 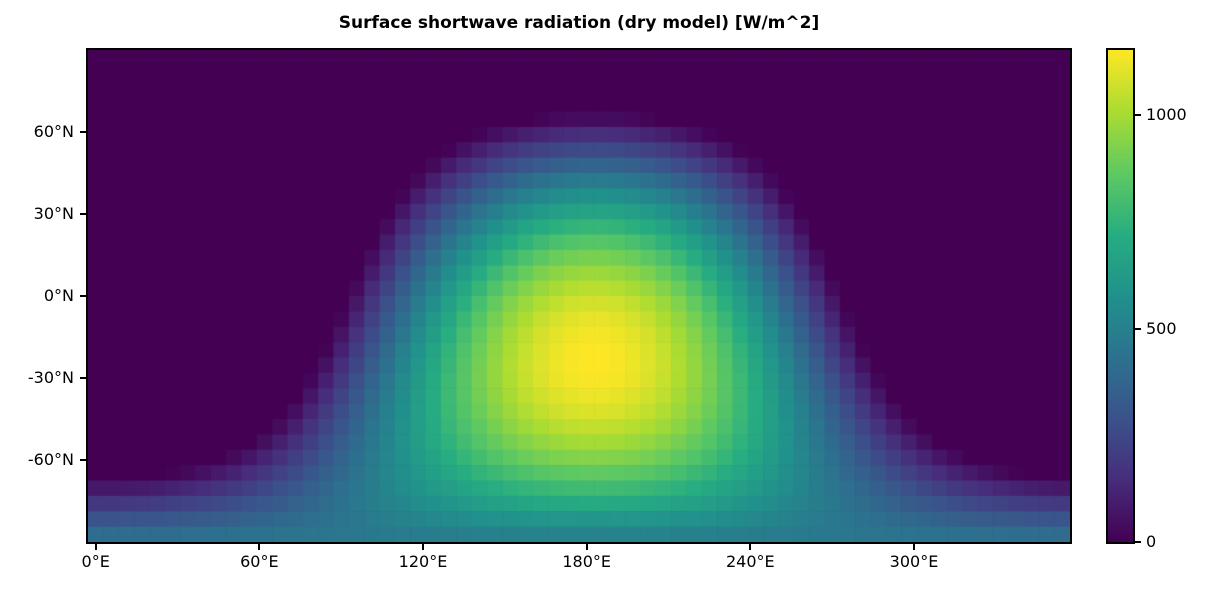 I want to click on colorbar, so click(x=1120, y=296).